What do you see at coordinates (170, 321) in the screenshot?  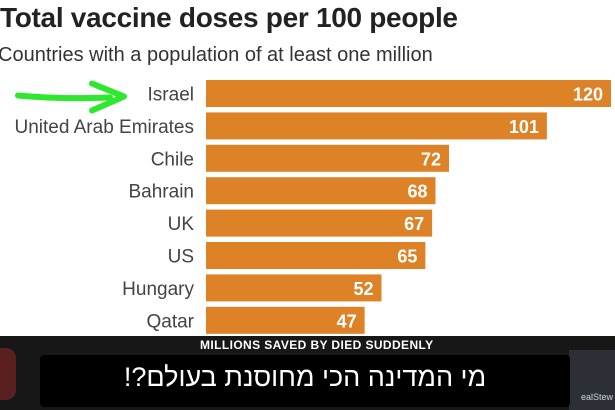 I see `category-label: Qatar` at bounding box center [170, 321].